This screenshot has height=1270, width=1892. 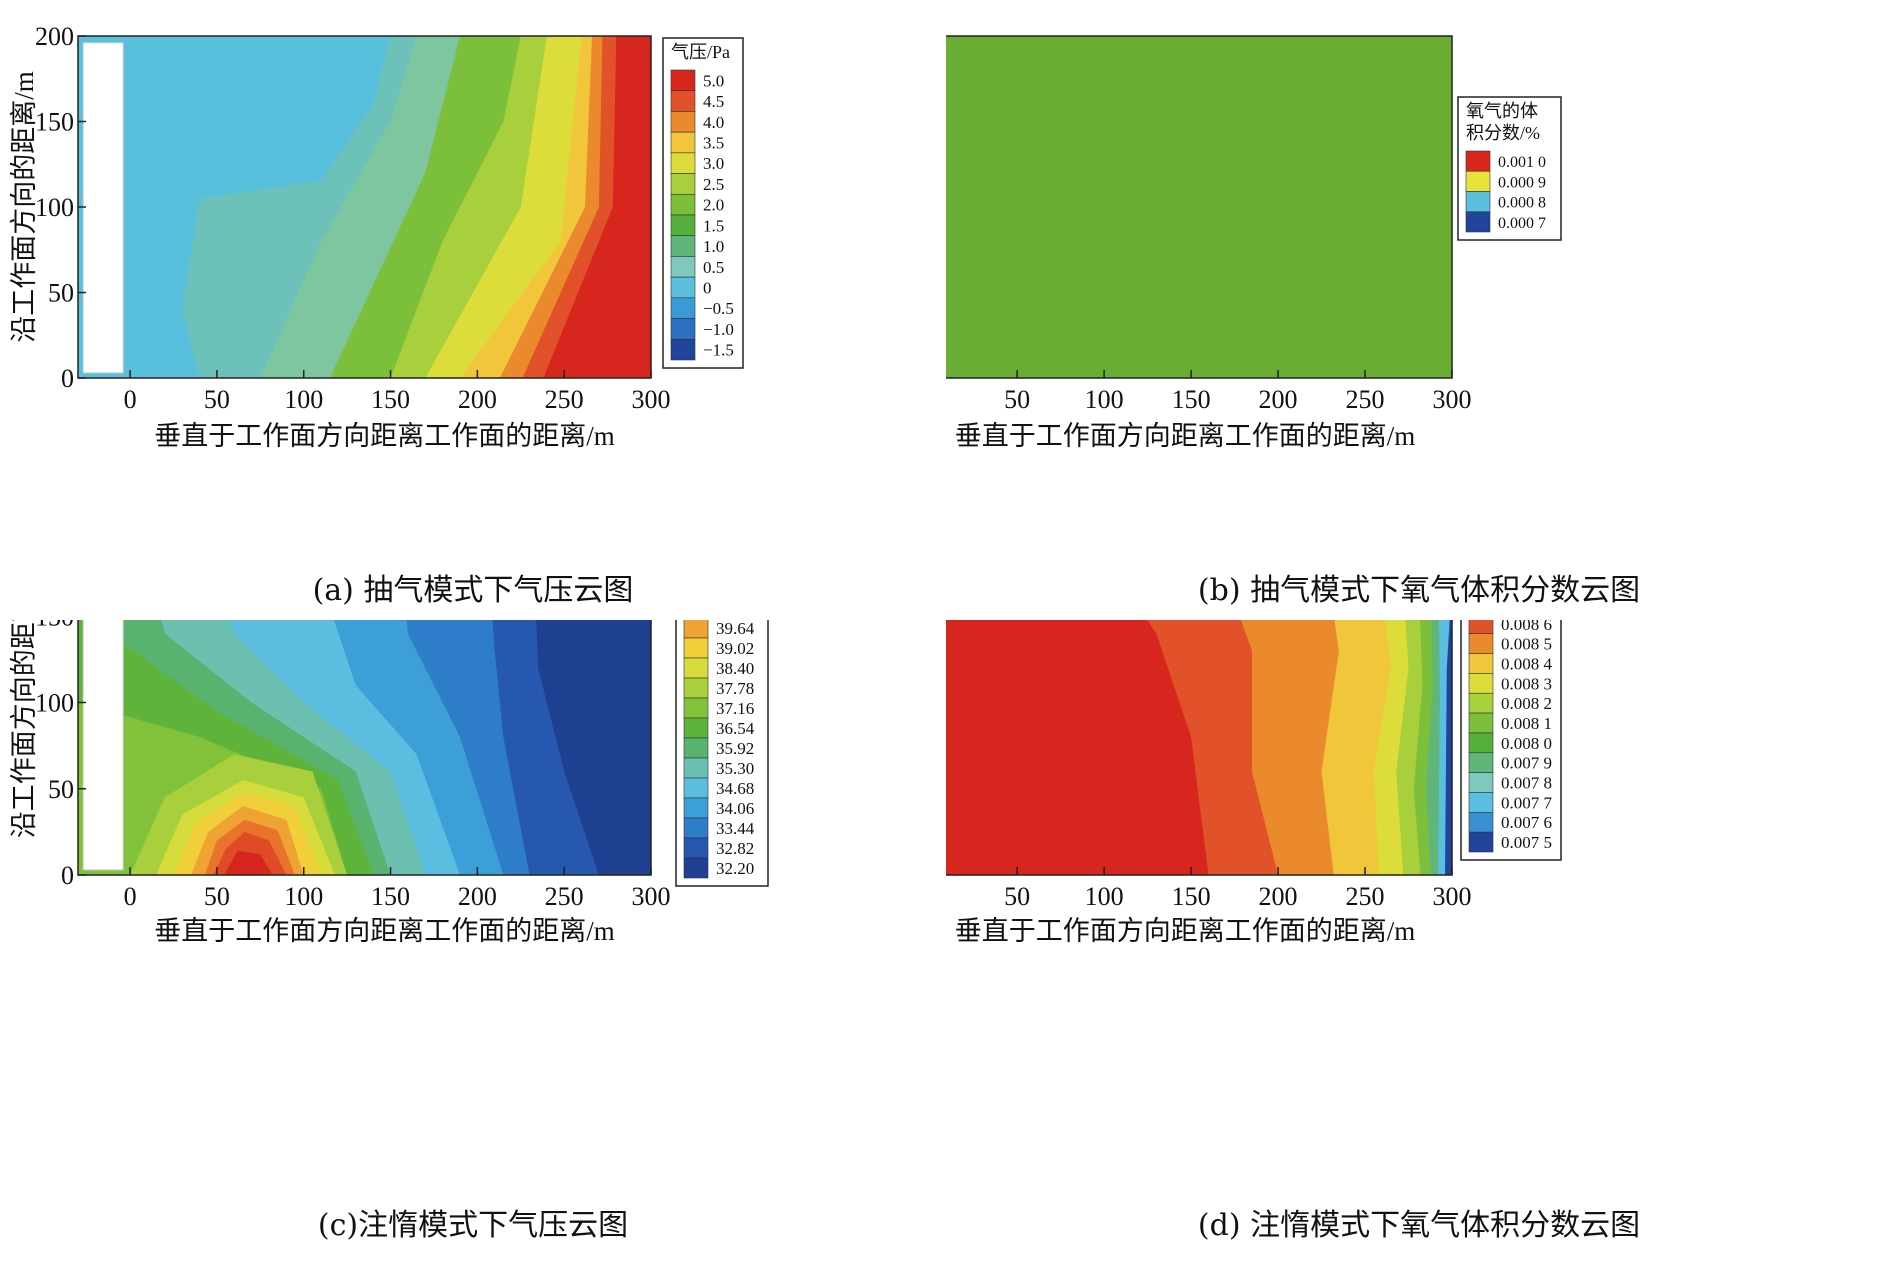 I want to click on legend-level-label: 0.008 6, so click(x=1526, y=627).